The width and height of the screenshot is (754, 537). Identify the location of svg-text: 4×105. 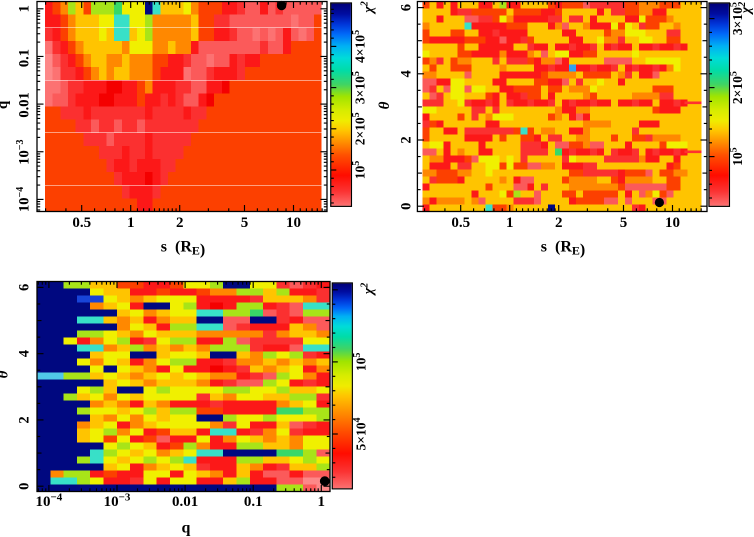
(359, 46).